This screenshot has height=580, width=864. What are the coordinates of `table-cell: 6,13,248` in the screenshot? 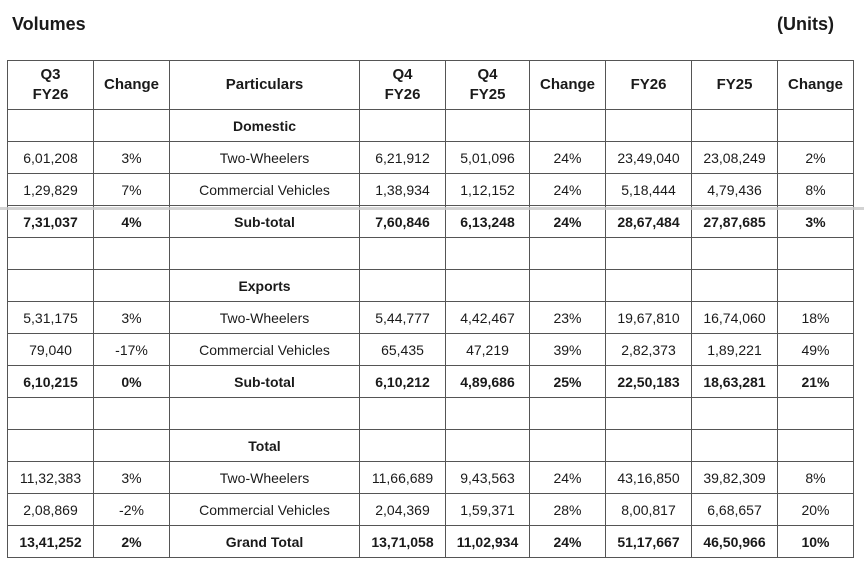 It's located at (487, 221).